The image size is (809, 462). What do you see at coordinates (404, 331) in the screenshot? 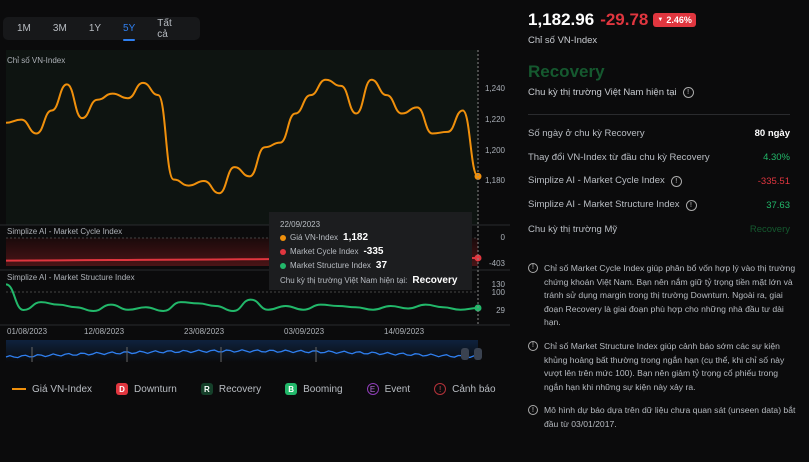
I see `x-tick: 14/09/2023` at bounding box center [404, 331].